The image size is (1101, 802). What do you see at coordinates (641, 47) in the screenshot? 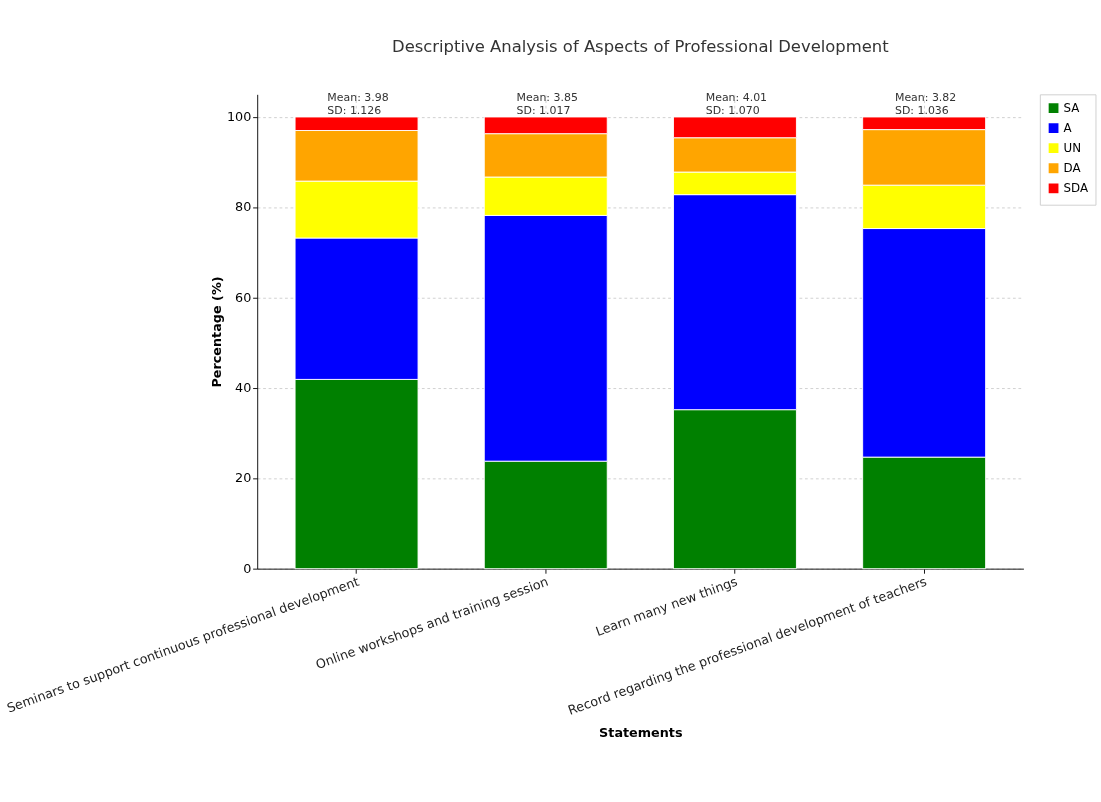
I see `chart-title: Descriptive Analysis of Aspects of Professional Development` at bounding box center [641, 47].